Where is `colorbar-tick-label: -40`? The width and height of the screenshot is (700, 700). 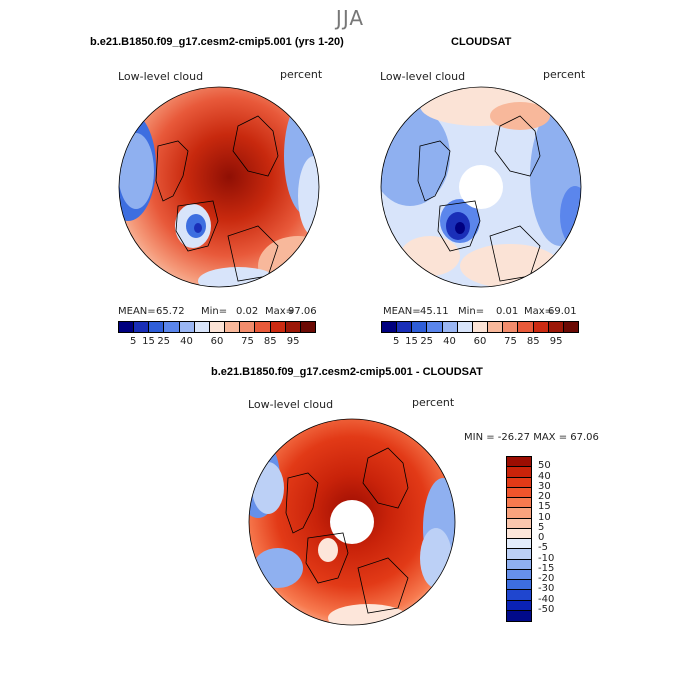
colorbar-tick-label: -40 is located at coordinates (546, 599).